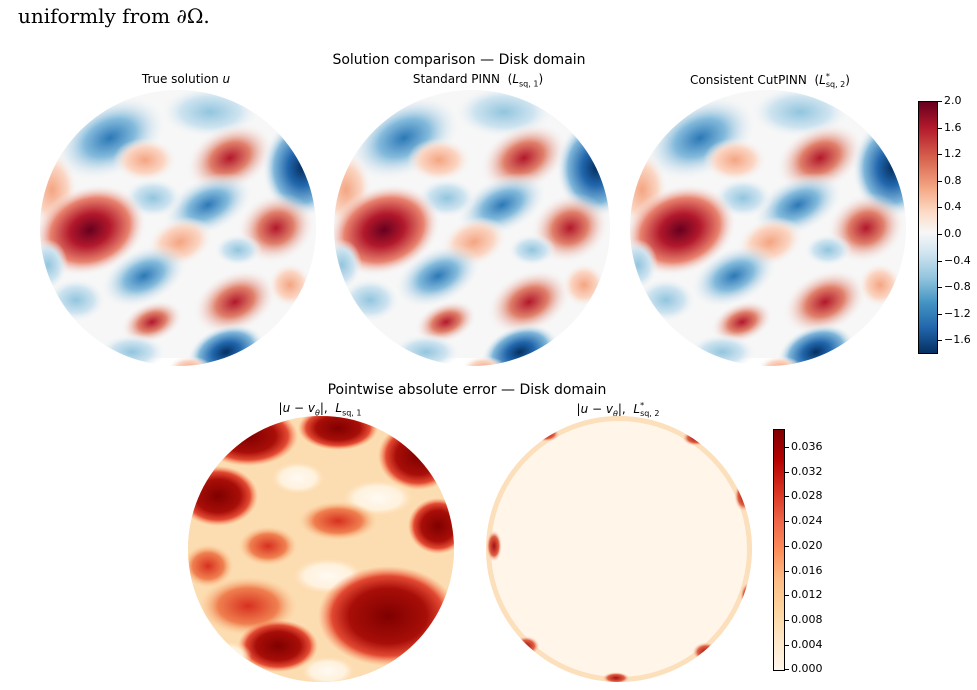 This screenshot has height=690, width=977. What do you see at coordinates (472, 228) in the screenshot?
I see `standard-pinn-plot` at bounding box center [472, 228].